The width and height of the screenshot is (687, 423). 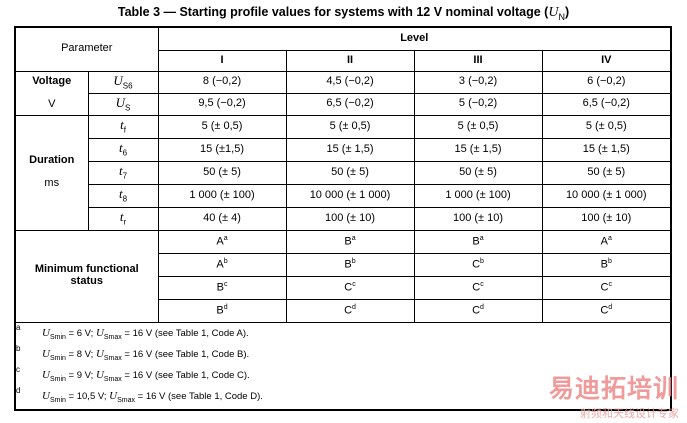 I want to click on table-row: Bc Cc Cc Cc, so click(x=343, y=287).